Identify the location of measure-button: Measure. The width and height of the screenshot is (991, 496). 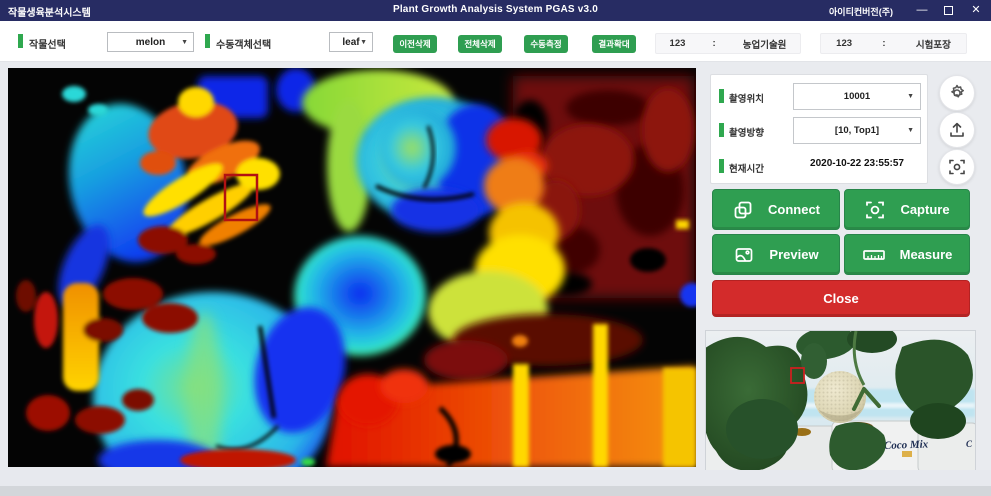
(907, 254).